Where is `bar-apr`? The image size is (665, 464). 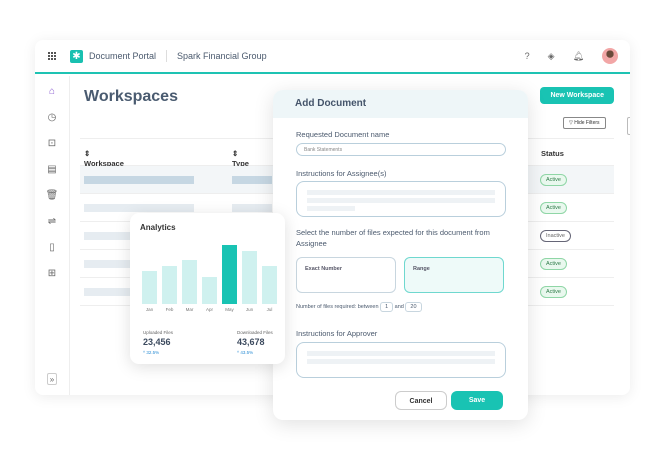 bar-apr is located at coordinates (209, 290).